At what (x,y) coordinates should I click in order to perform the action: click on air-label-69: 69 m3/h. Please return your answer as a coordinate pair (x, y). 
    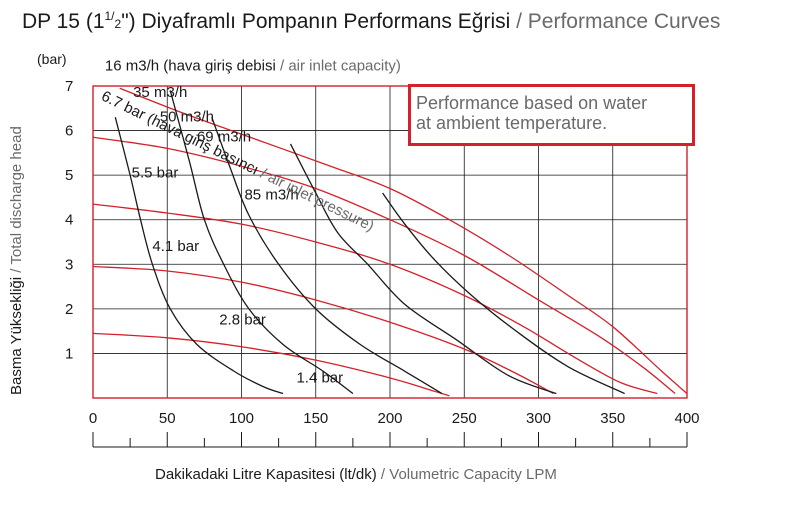
    Looking at the image, I should click on (224, 137).